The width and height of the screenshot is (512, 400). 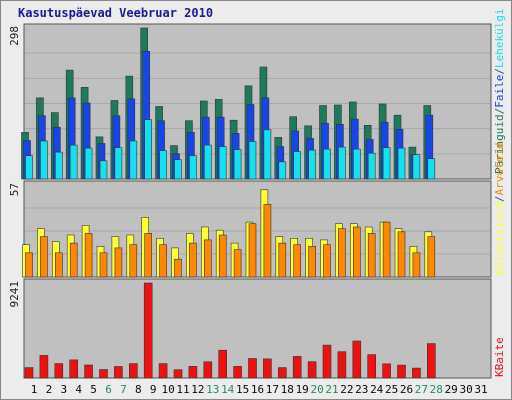 What do you see at coordinates (499, 38) in the screenshot?
I see `legend-entry: Lehekülgi` at bounding box center [499, 38].